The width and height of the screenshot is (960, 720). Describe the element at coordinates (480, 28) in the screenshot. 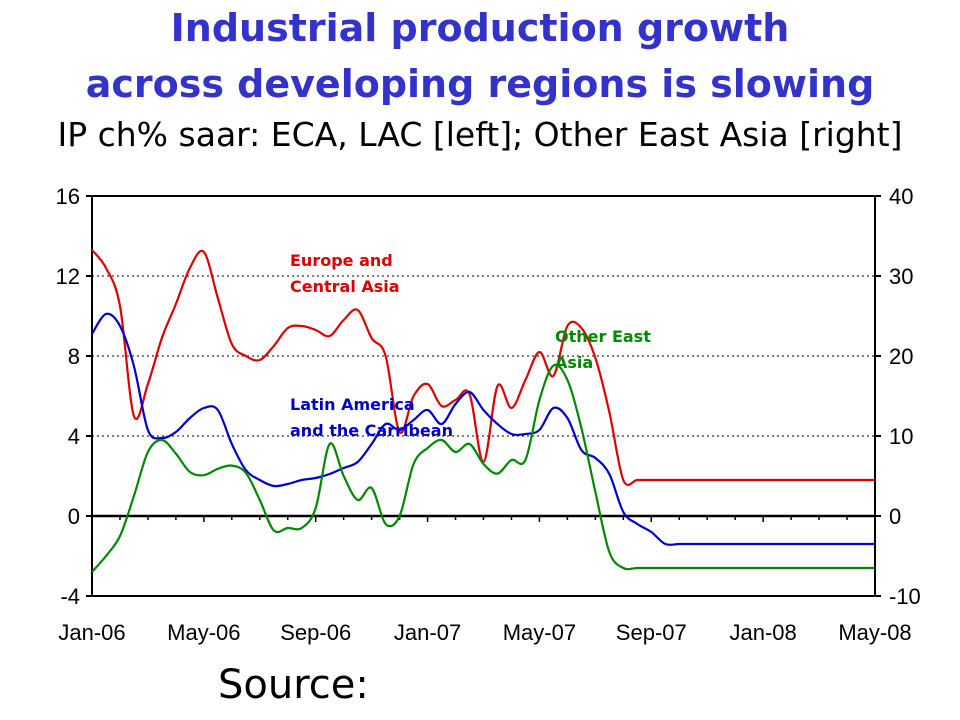

I see `chart-title-line-1: Industrial production growth` at that location.